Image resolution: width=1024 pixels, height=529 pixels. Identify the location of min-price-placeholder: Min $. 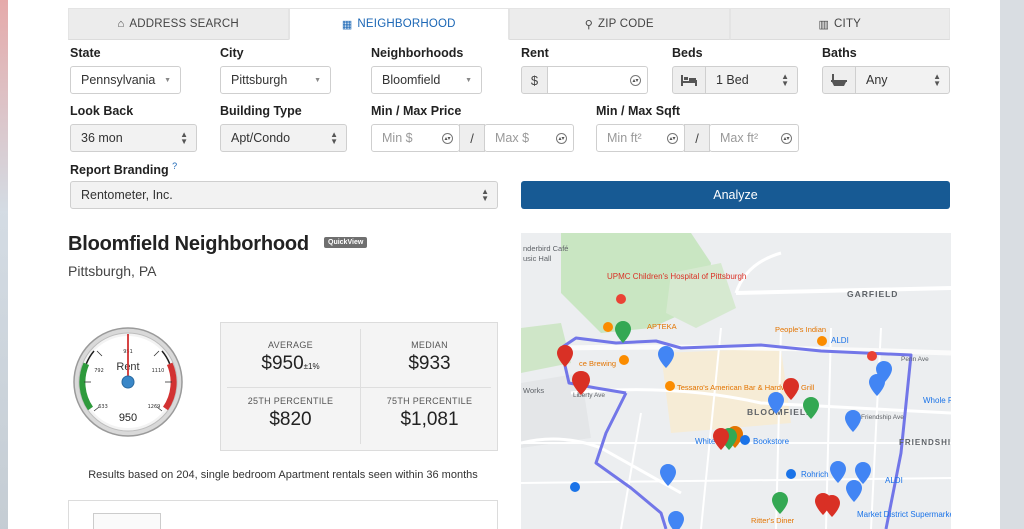
(397, 138).